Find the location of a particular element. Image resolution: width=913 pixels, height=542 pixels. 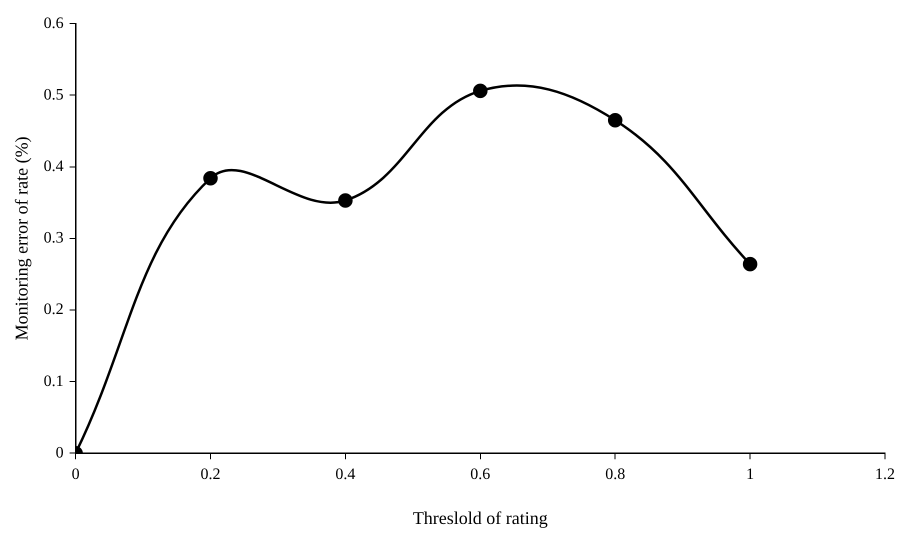

x-tick-label: 1 is located at coordinates (750, 475).